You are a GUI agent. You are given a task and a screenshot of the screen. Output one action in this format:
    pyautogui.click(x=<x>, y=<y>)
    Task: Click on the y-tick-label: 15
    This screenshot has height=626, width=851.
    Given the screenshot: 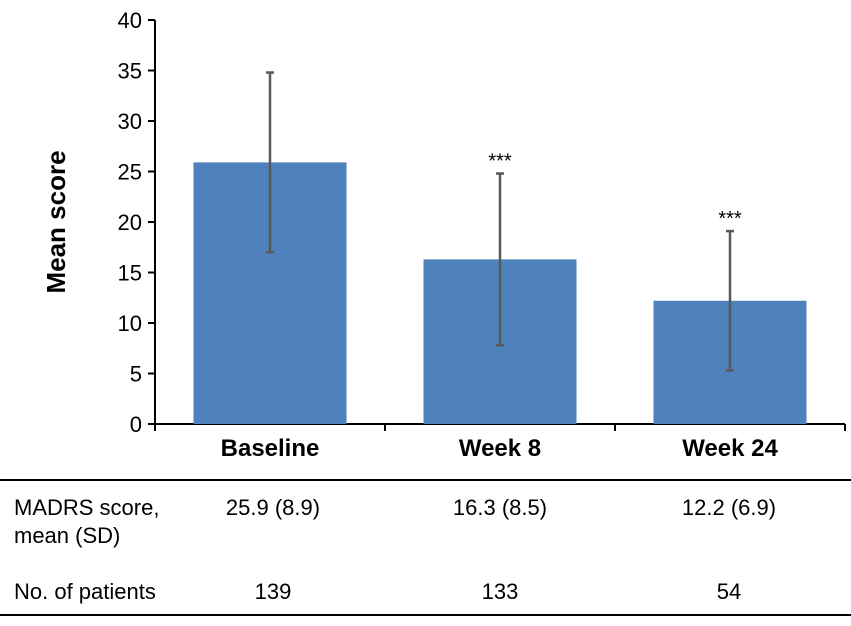 What is the action you would take?
    pyautogui.click(x=130, y=273)
    